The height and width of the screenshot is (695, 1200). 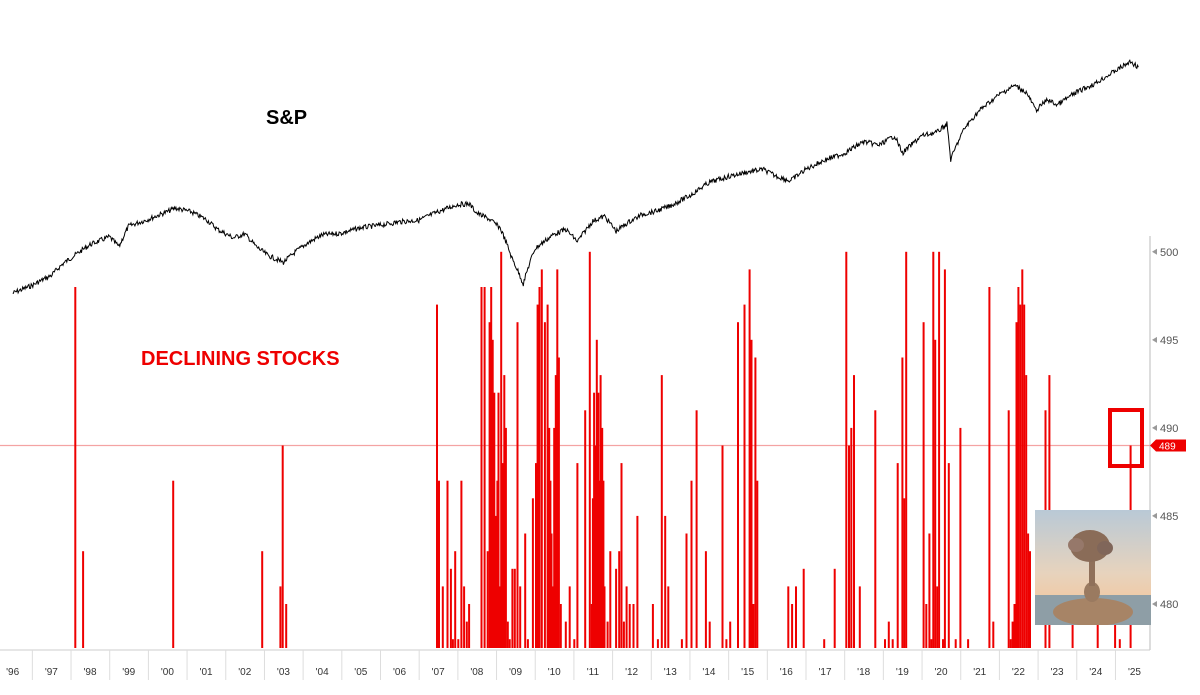 What do you see at coordinates (824, 672) in the screenshot?
I see `x-tick-label: '17` at bounding box center [824, 672].